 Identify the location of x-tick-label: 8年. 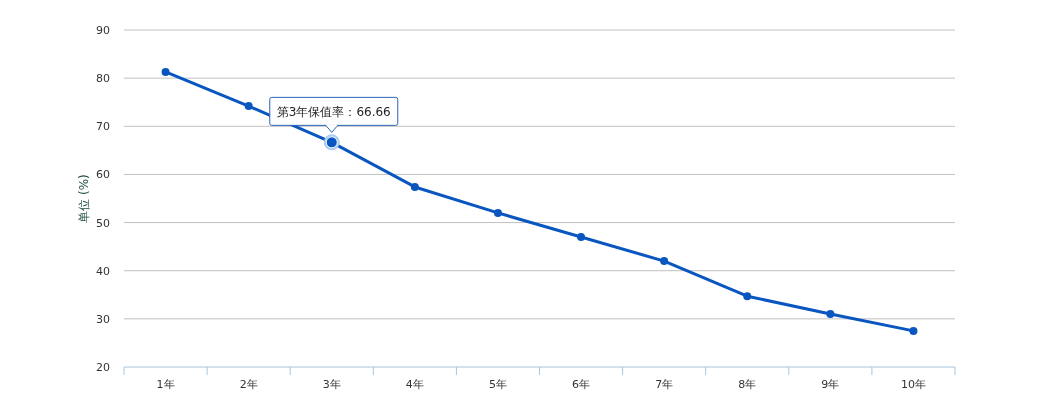
(747, 384).